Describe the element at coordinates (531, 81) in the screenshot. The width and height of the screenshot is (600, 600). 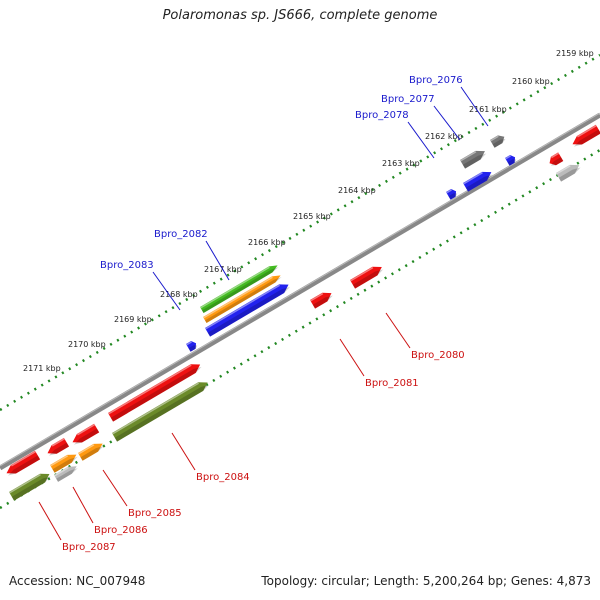
I see `scale-tick-label: 2160 kbp` at that location.